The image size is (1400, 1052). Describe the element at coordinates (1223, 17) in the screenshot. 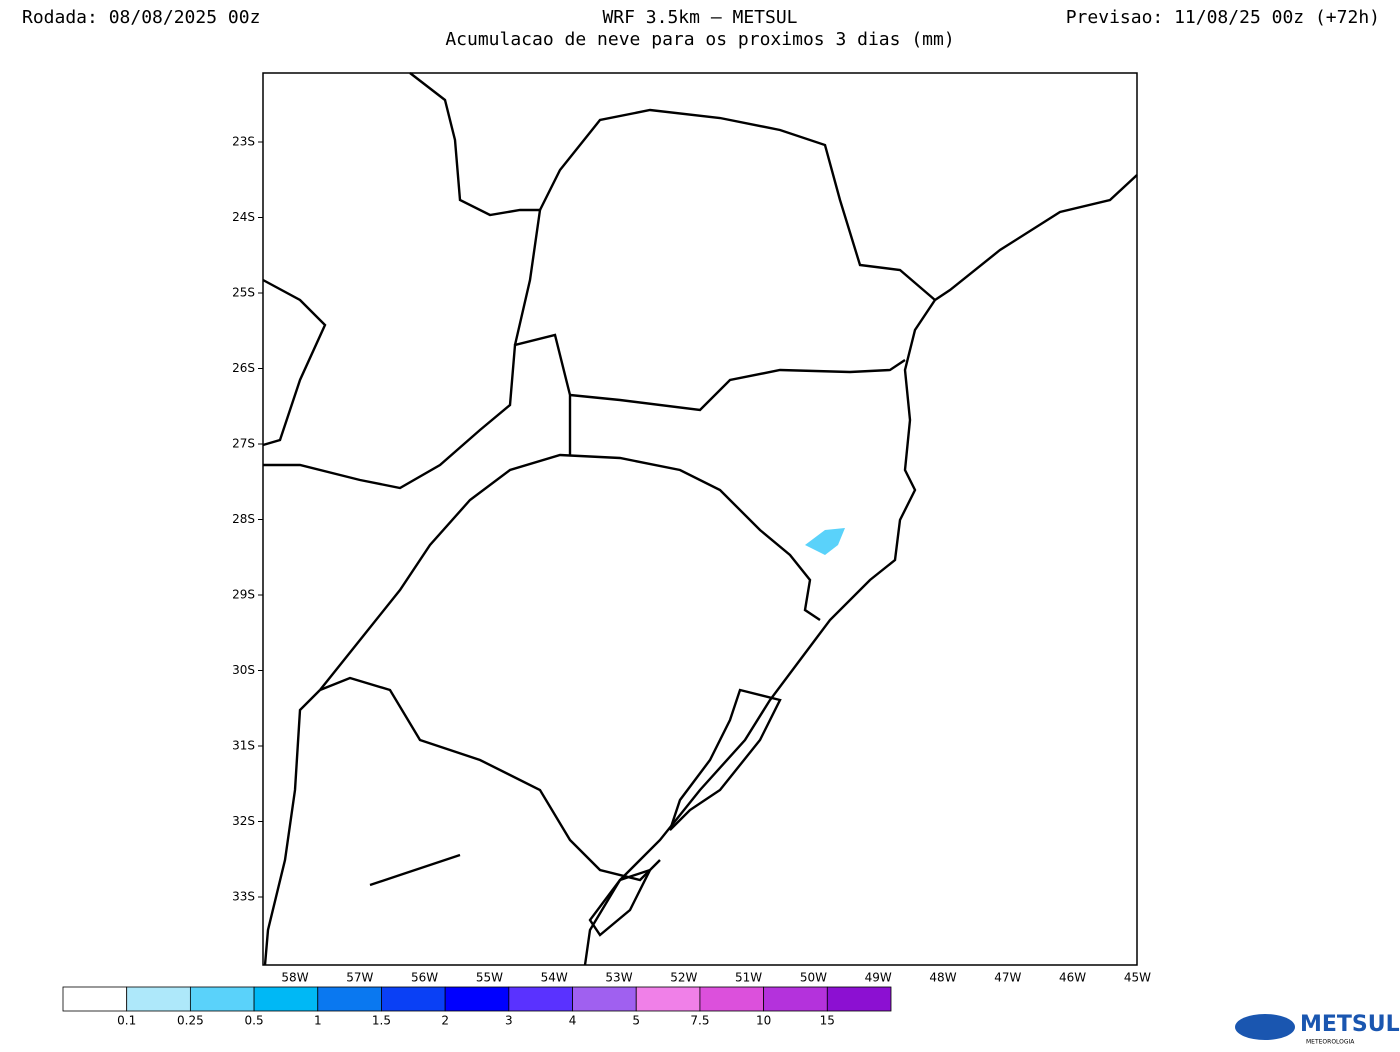

I see `forecast-label: Previsao: 11/08/25 00z (+72h)` at that location.